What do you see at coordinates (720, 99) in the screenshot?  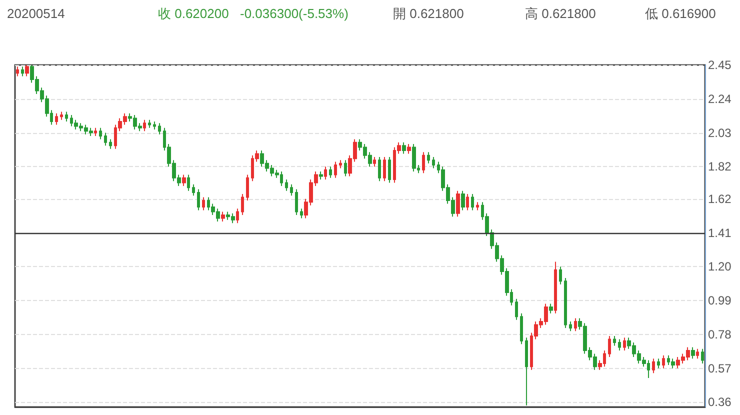 I see `y-tick-label: 2.24` at bounding box center [720, 99].